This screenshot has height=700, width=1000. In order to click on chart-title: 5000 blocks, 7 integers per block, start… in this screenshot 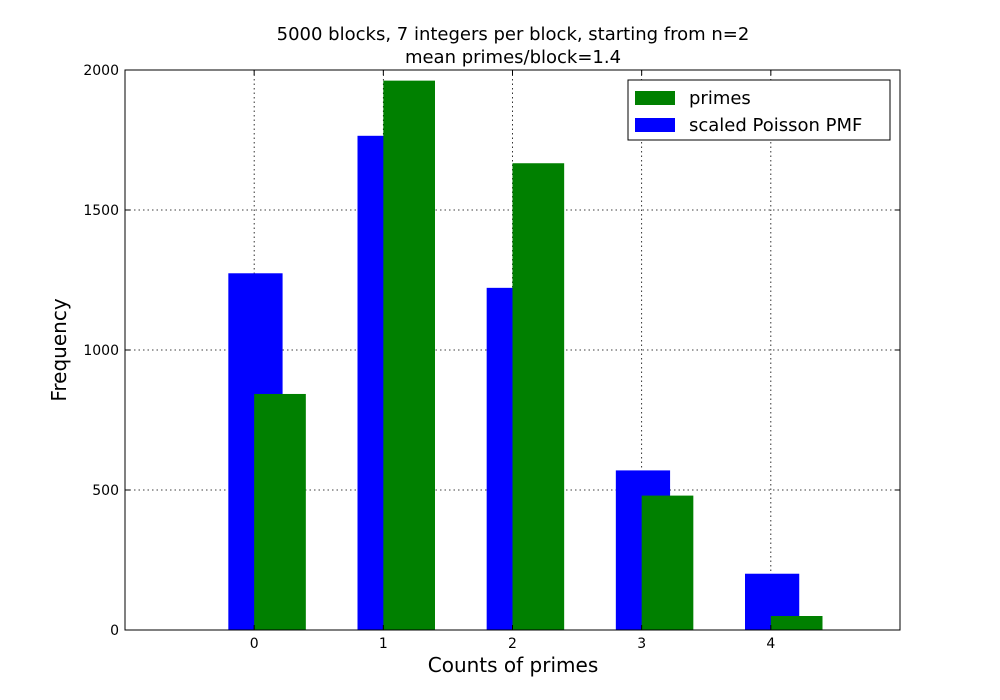, I will do `click(513, 34)`.